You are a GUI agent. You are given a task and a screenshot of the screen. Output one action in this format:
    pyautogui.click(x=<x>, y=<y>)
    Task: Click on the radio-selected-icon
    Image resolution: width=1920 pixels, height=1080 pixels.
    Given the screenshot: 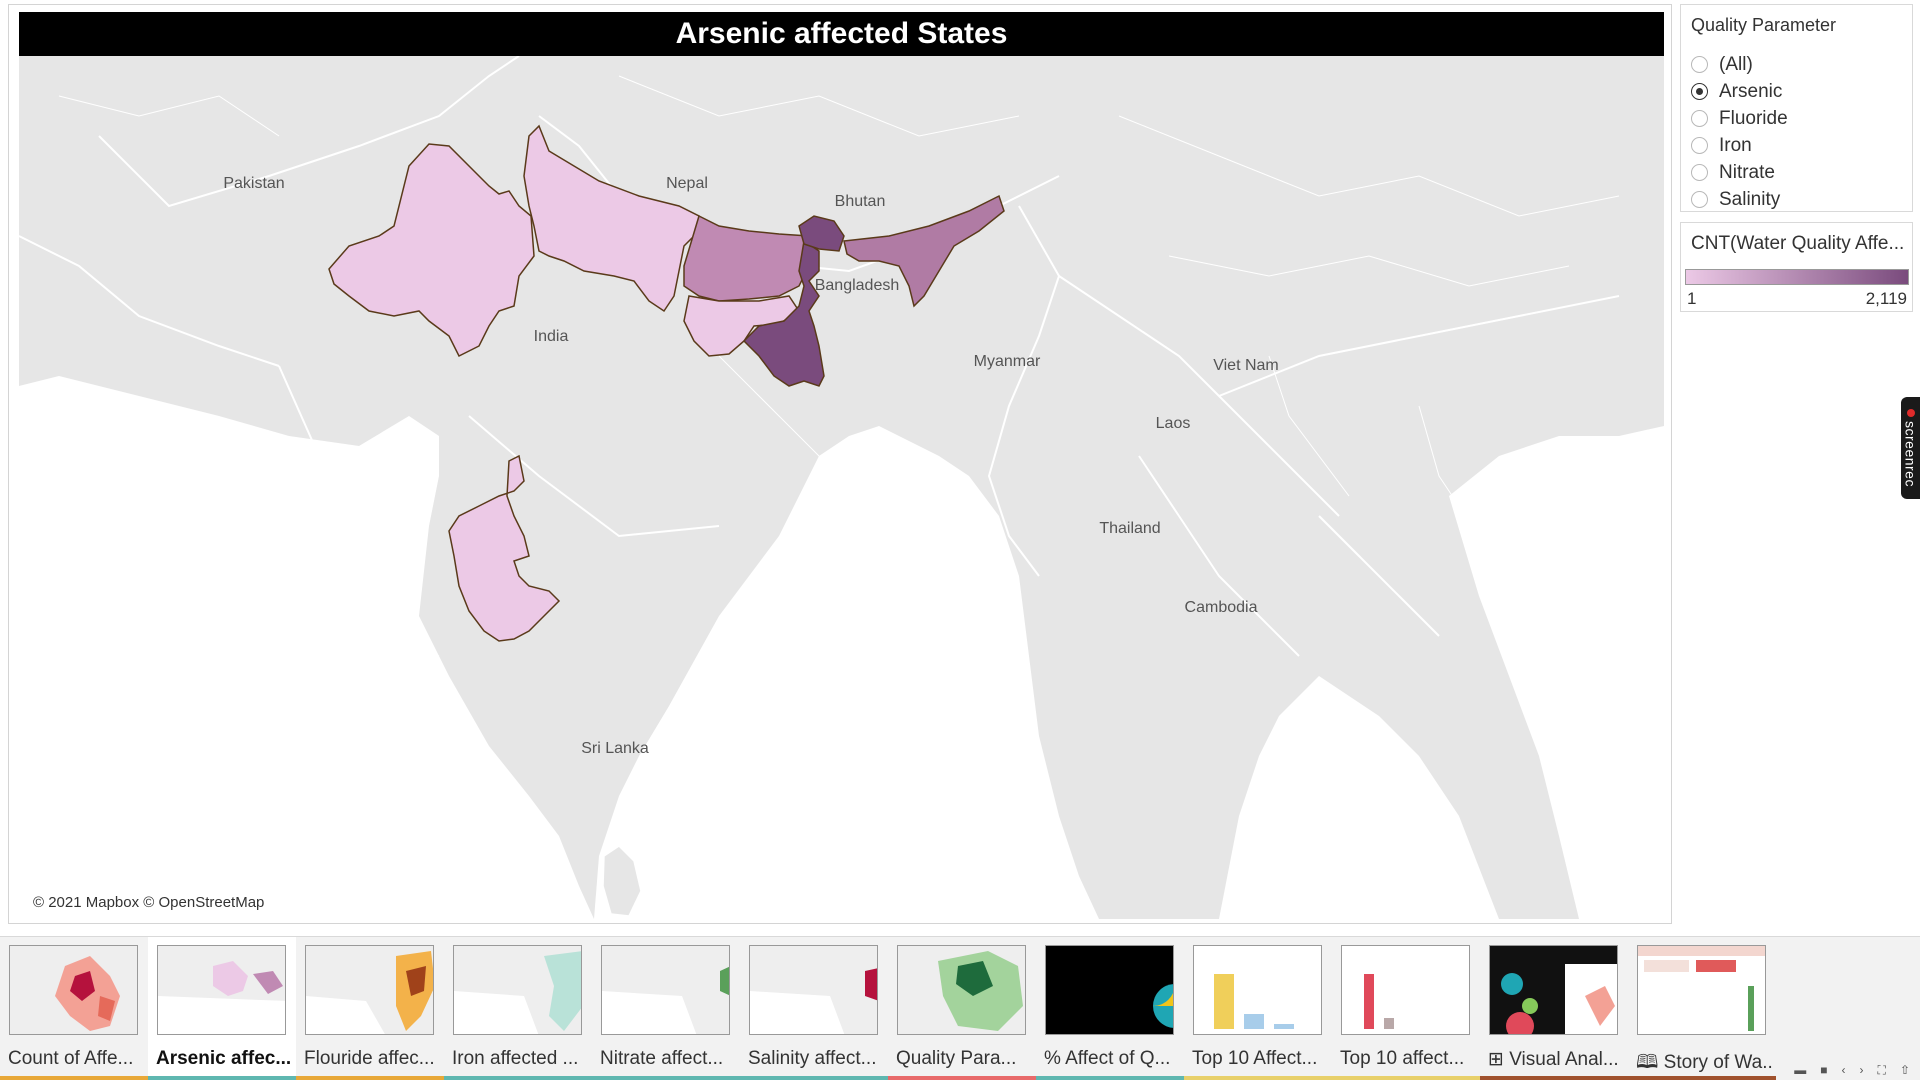 What is the action you would take?
    pyautogui.click(x=1699, y=91)
    